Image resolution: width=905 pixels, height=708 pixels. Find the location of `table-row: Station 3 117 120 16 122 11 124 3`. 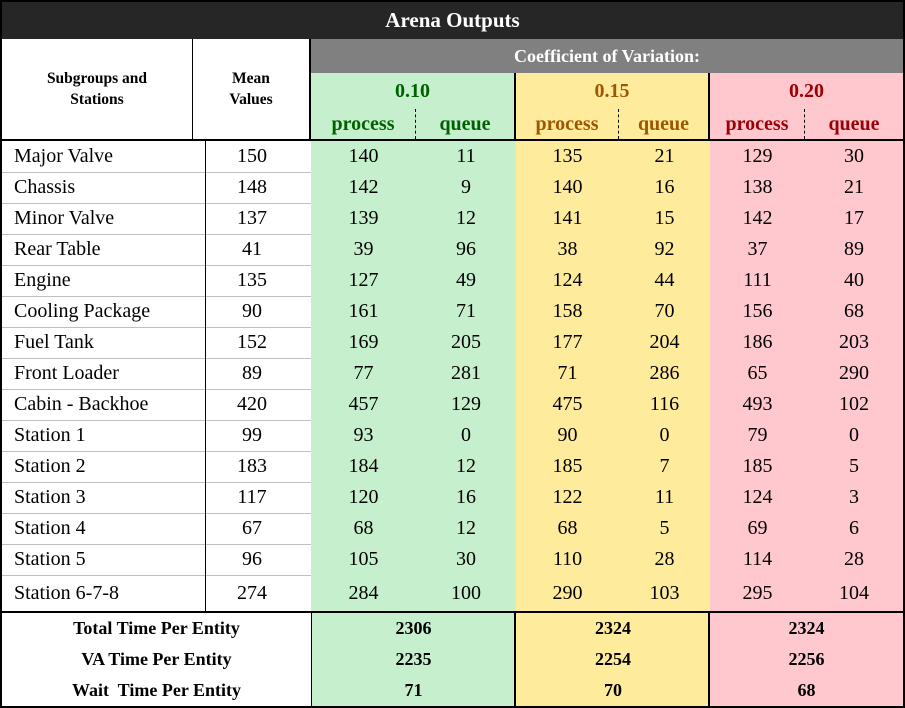

table-row: Station 3 117 120 16 122 11 124 3 is located at coordinates (452, 498).